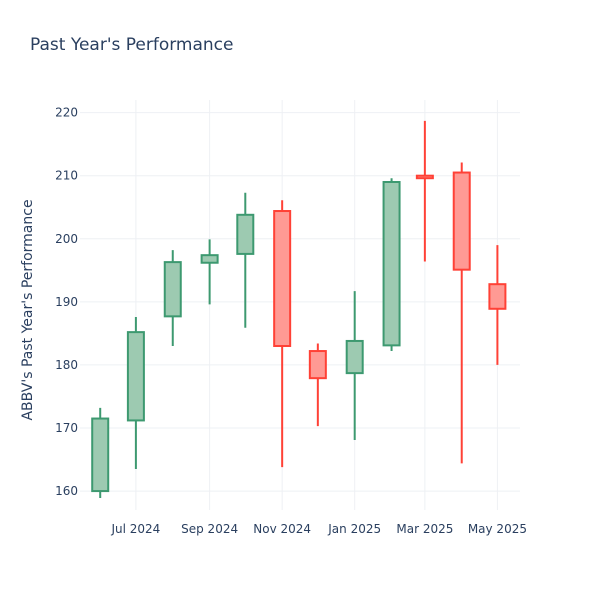  What do you see at coordinates (497, 529) in the screenshot?
I see `x-tick-label: May 2025` at bounding box center [497, 529].